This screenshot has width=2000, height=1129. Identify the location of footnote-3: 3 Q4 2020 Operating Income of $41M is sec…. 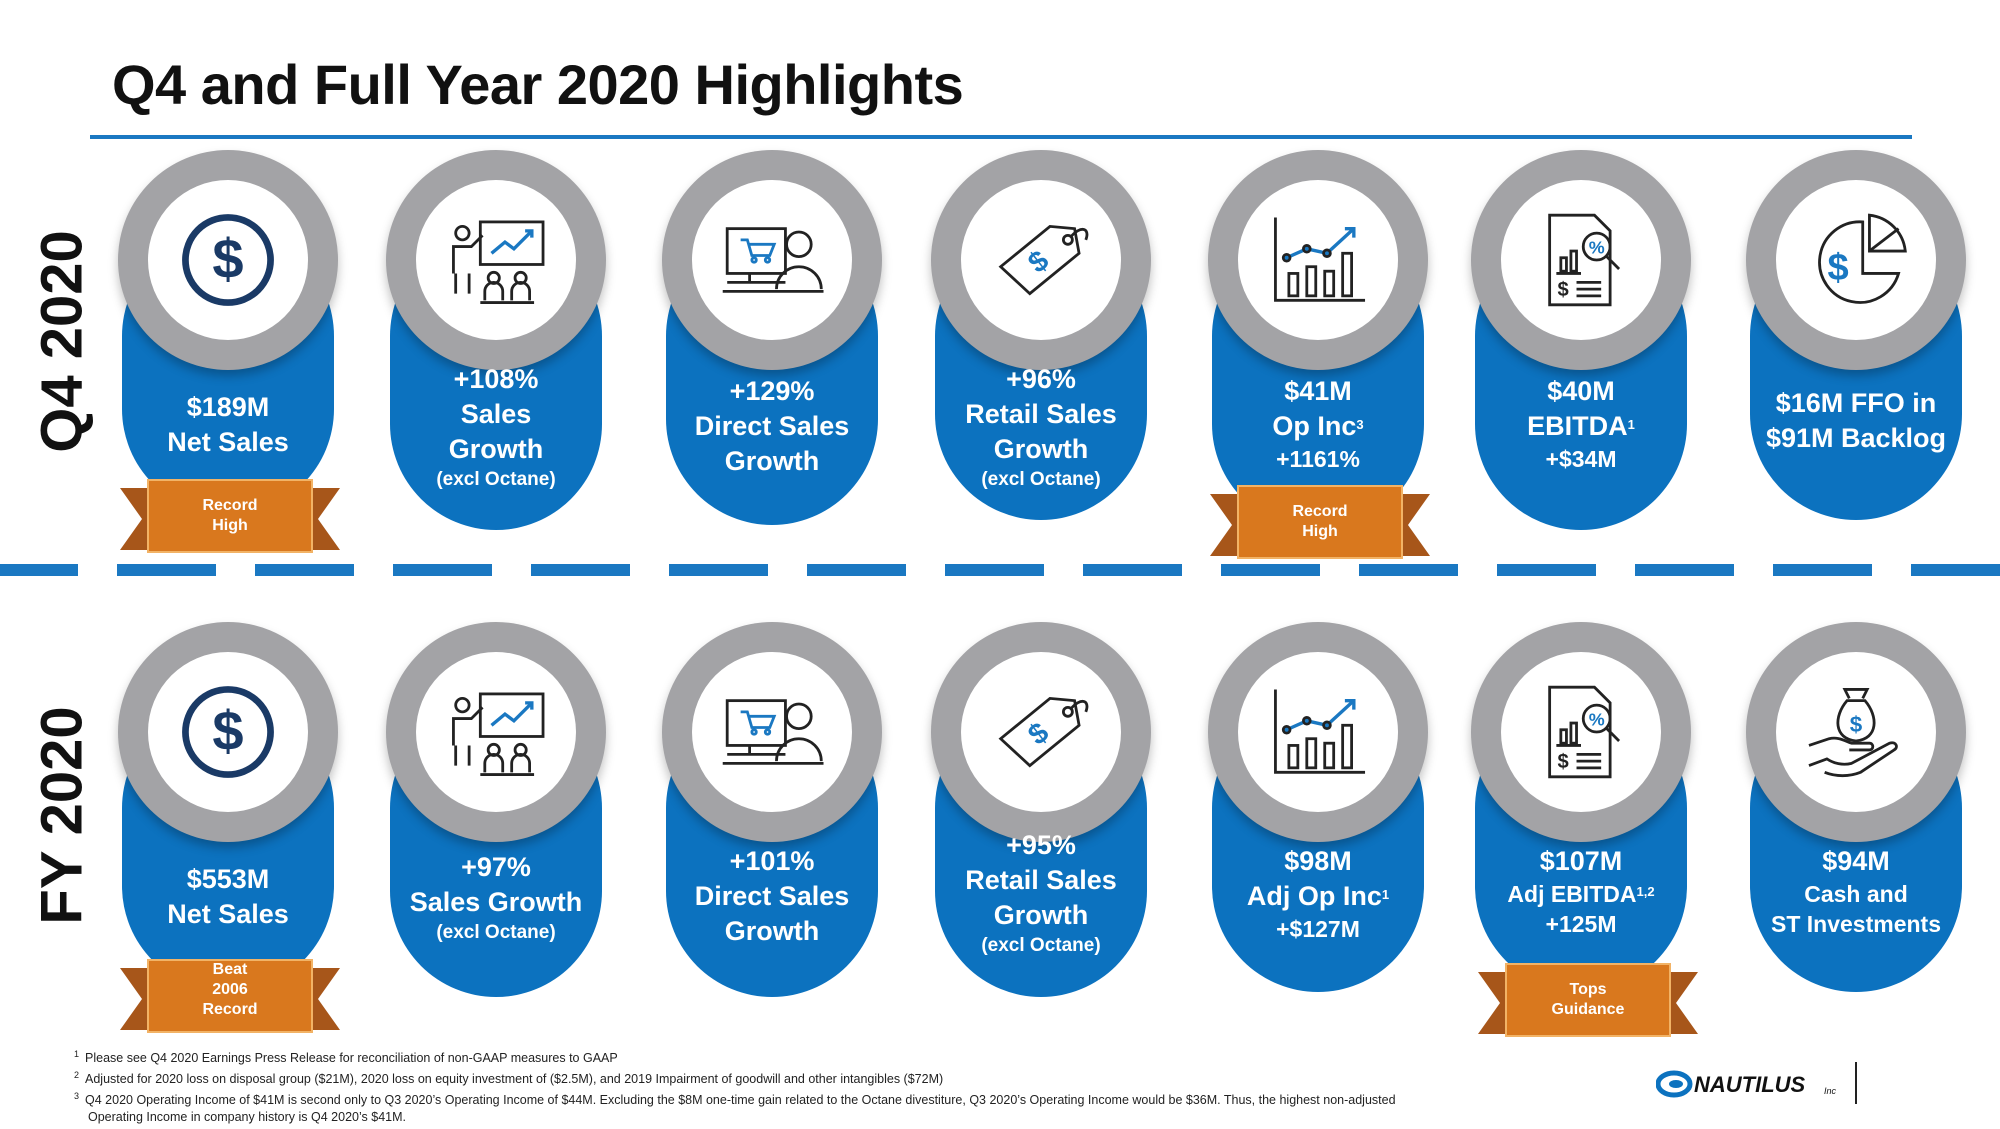
(735, 1108).